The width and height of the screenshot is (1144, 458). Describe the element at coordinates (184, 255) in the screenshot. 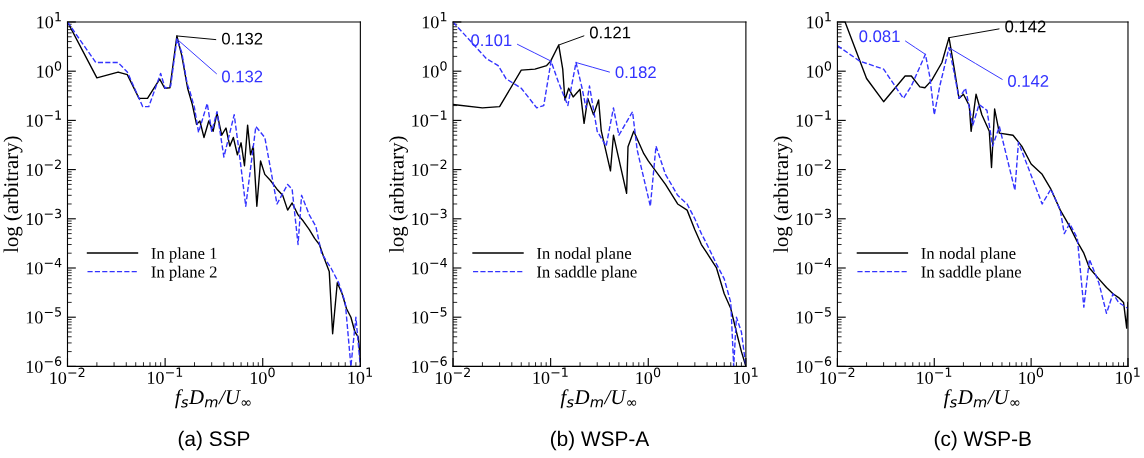

I see `legend-label: In plane 1` at that location.